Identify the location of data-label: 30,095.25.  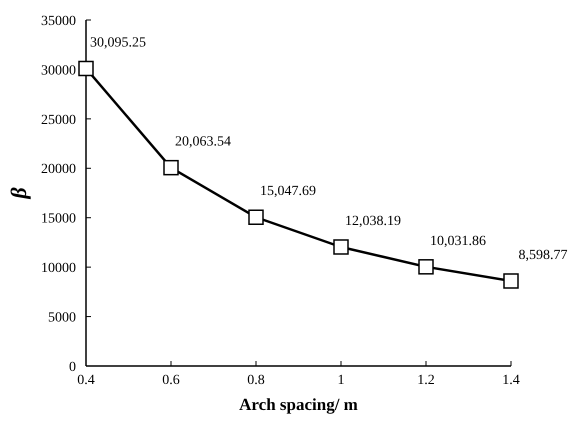
(118, 42).